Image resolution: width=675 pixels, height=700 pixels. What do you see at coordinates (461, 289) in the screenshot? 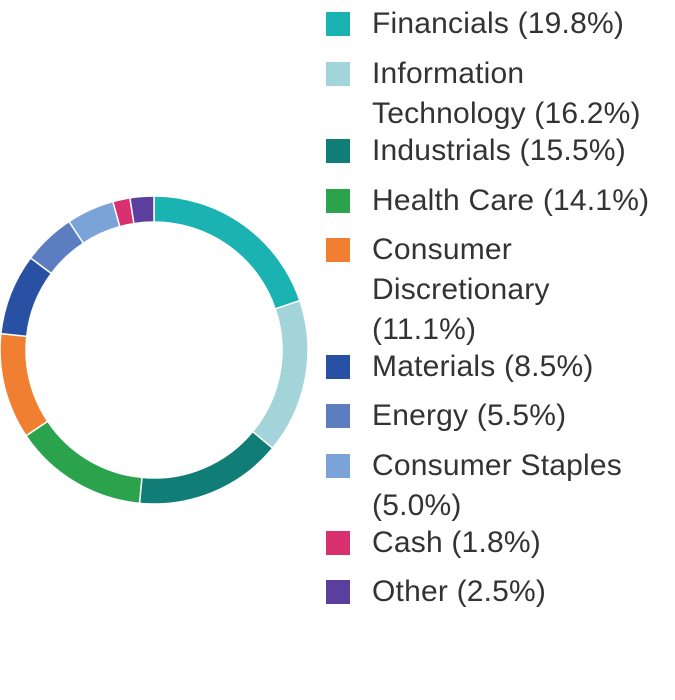
I see `legend-label: Consumer Discretionary (11.1%)` at bounding box center [461, 289].